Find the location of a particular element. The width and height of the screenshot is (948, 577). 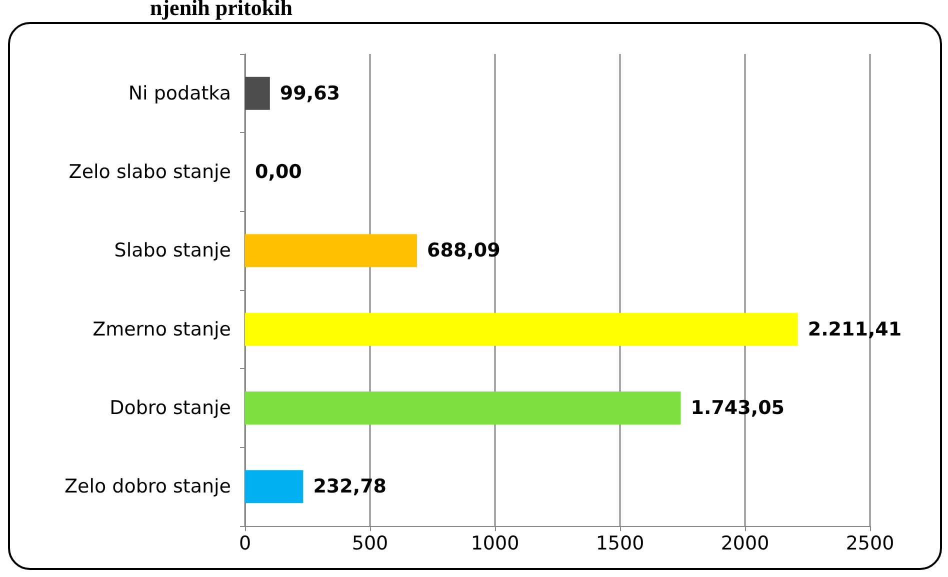

data-label: 2.211,41 is located at coordinates (855, 329).